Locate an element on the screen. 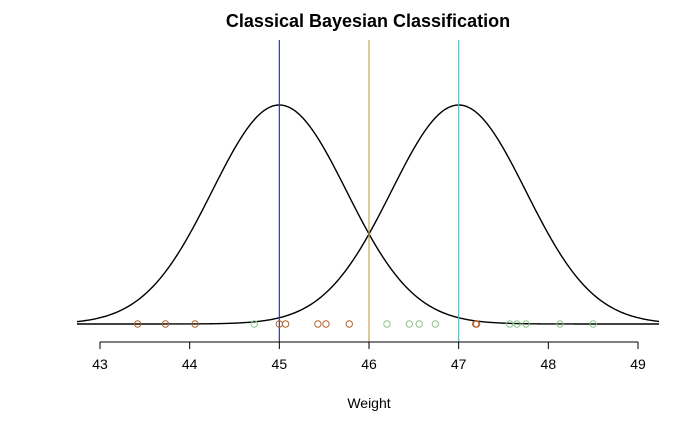 The width and height of the screenshot is (700, 432). x-tick-label-46: 46 is located at coordinates (369, 364).